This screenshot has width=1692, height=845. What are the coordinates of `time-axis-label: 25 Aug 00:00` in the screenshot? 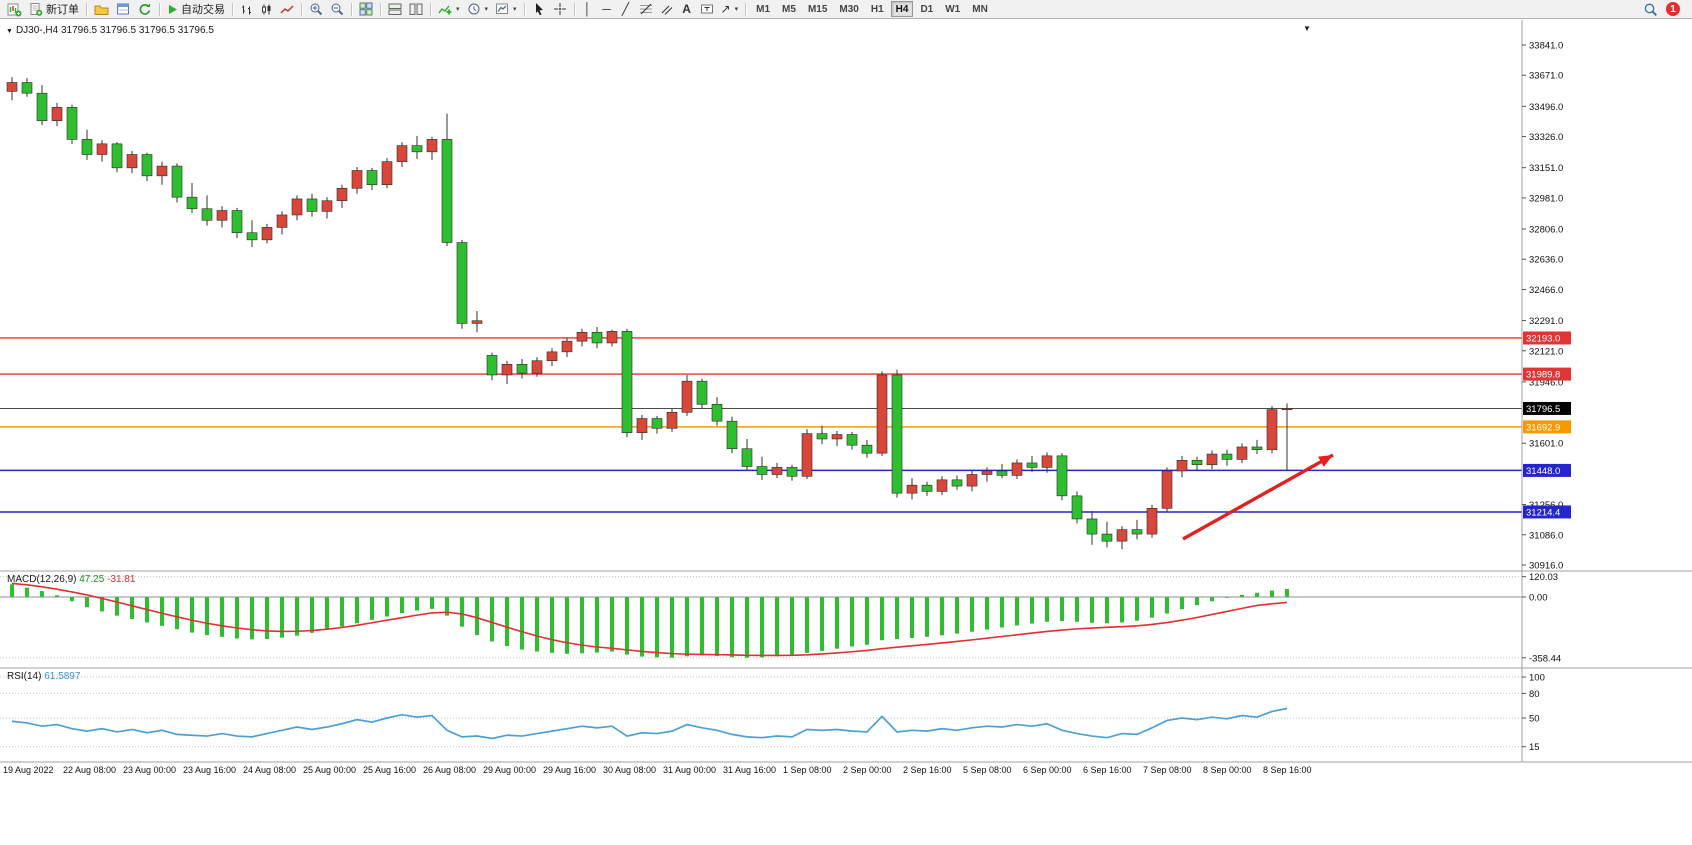 It's located at (329, 770).